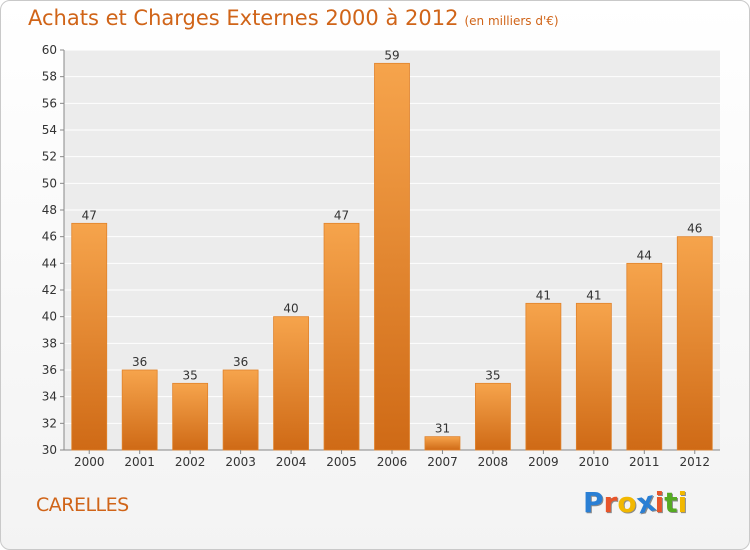  What do you see at coordinates (243, 18) in the screenshot?
I see `title-text: Achats et Charges Externes 2000 à 2012` at bounding box center [243, 18].